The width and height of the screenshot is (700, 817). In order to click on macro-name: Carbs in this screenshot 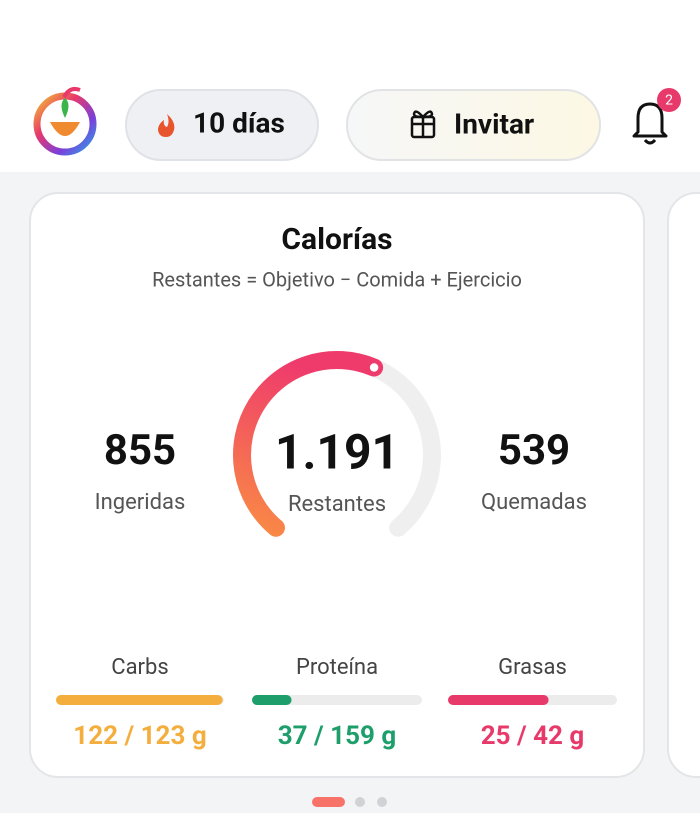, I will do `click(139, 667)`.